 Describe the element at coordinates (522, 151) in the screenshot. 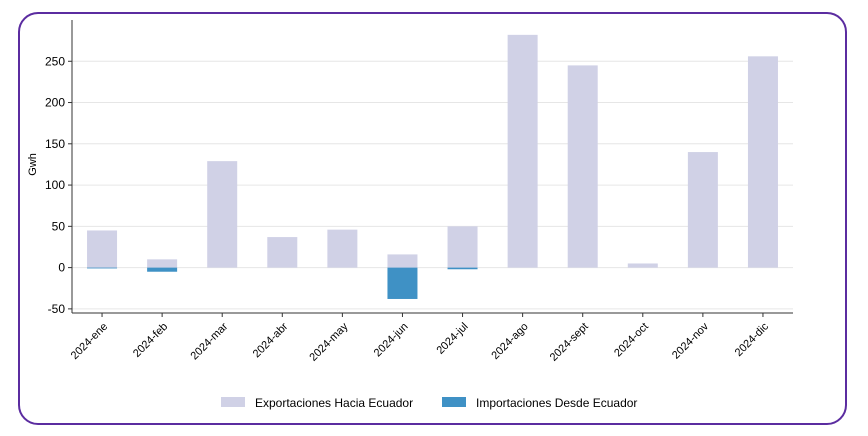

I see `bar-exportaciones-2024-ago` at that location.